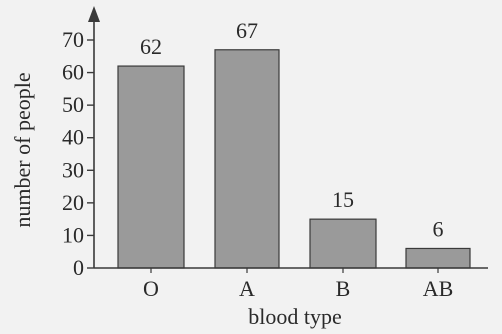 Image resolution: width=502 pixels, height=334 pixels. What do you see at coordinates (438, 258) in the screenshot?
I see `bar-ab` at bounding box center [438, 258].